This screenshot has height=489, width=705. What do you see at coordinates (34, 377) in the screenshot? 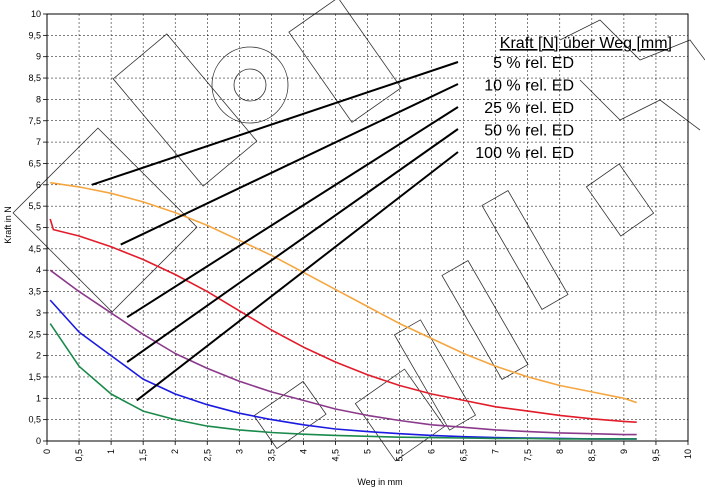
I see `y-tick-label: 1,5` at bounding box center [34, 377].